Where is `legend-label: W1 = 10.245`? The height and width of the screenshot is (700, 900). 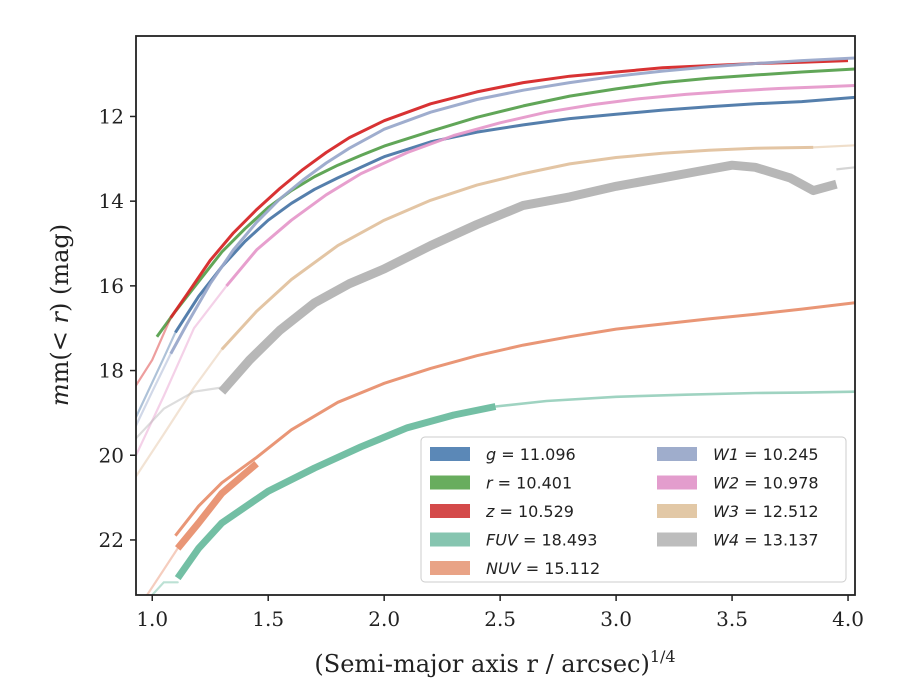
legend-label: W1 = 10.245 is located at coordinates (766, 454).